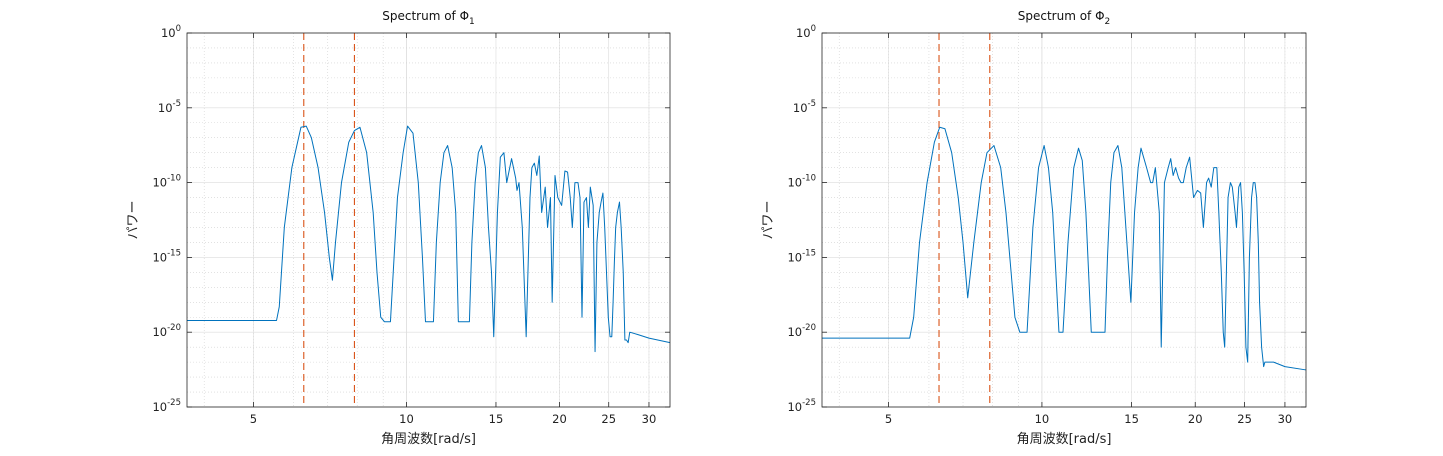  I want to click on chart-title: Spectrum of Φ2, so click(1064, 18).